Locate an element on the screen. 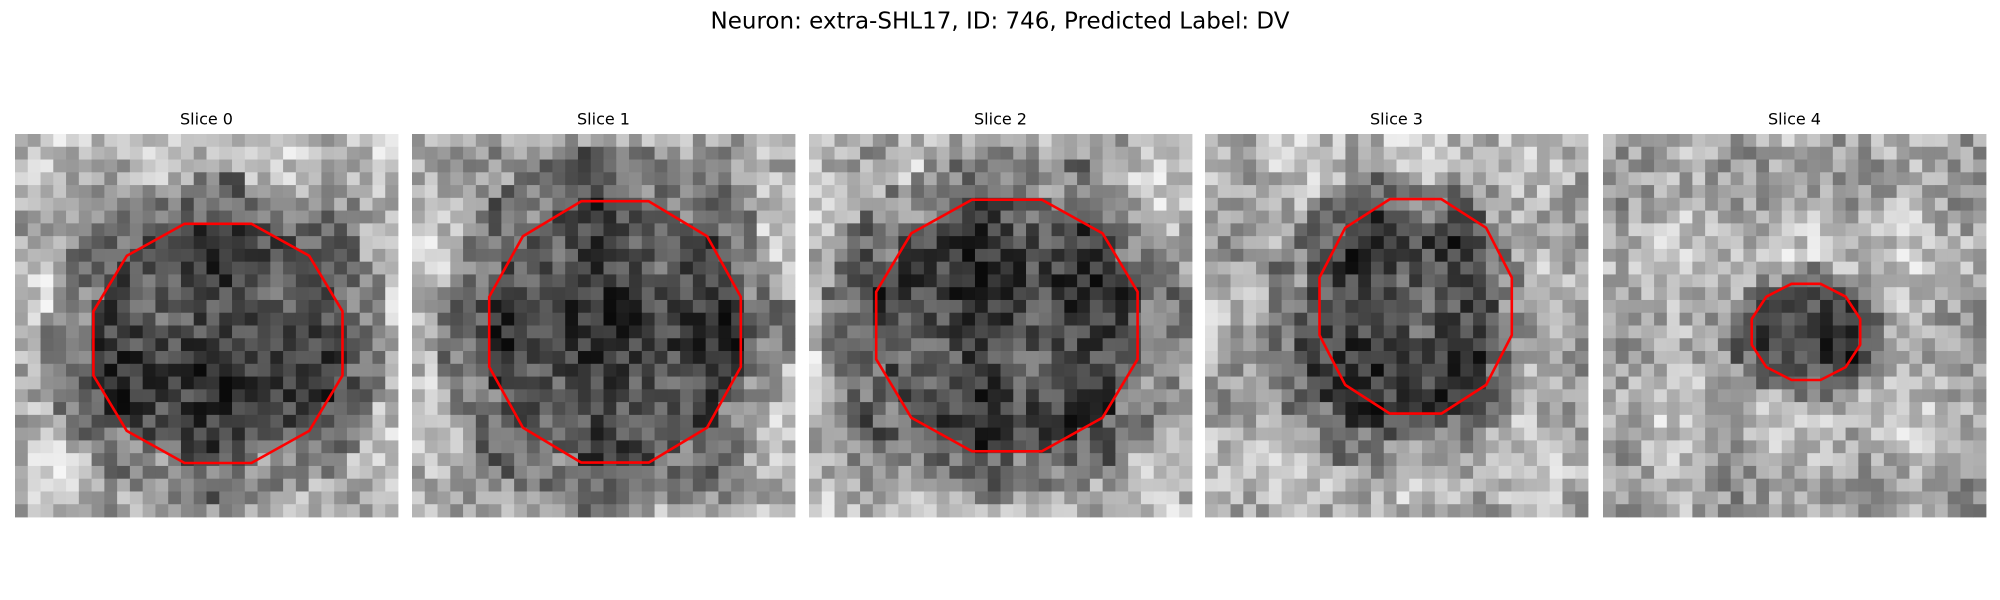 The width and height of the screenshot is (2000, 600). slice-image is located at coordinates (1397, 326).